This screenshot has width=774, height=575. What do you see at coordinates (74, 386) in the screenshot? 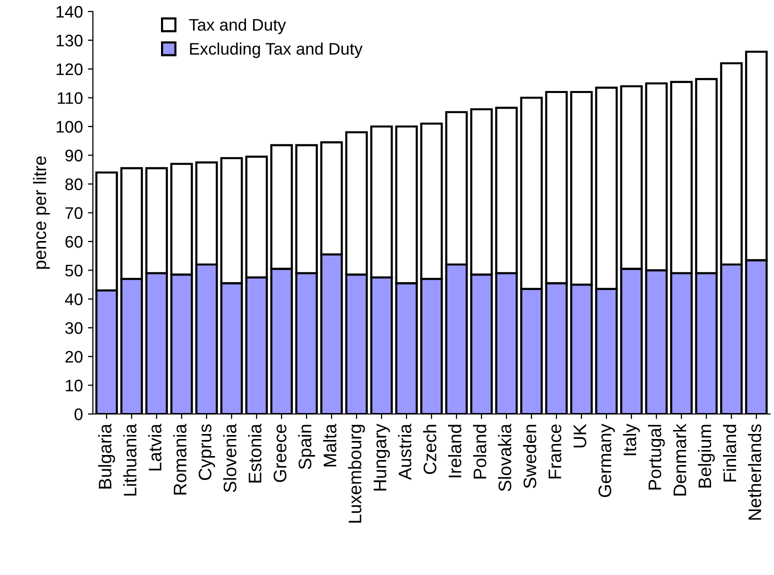
I see `y-tick-label: 10` at bounding box center [74, 386].